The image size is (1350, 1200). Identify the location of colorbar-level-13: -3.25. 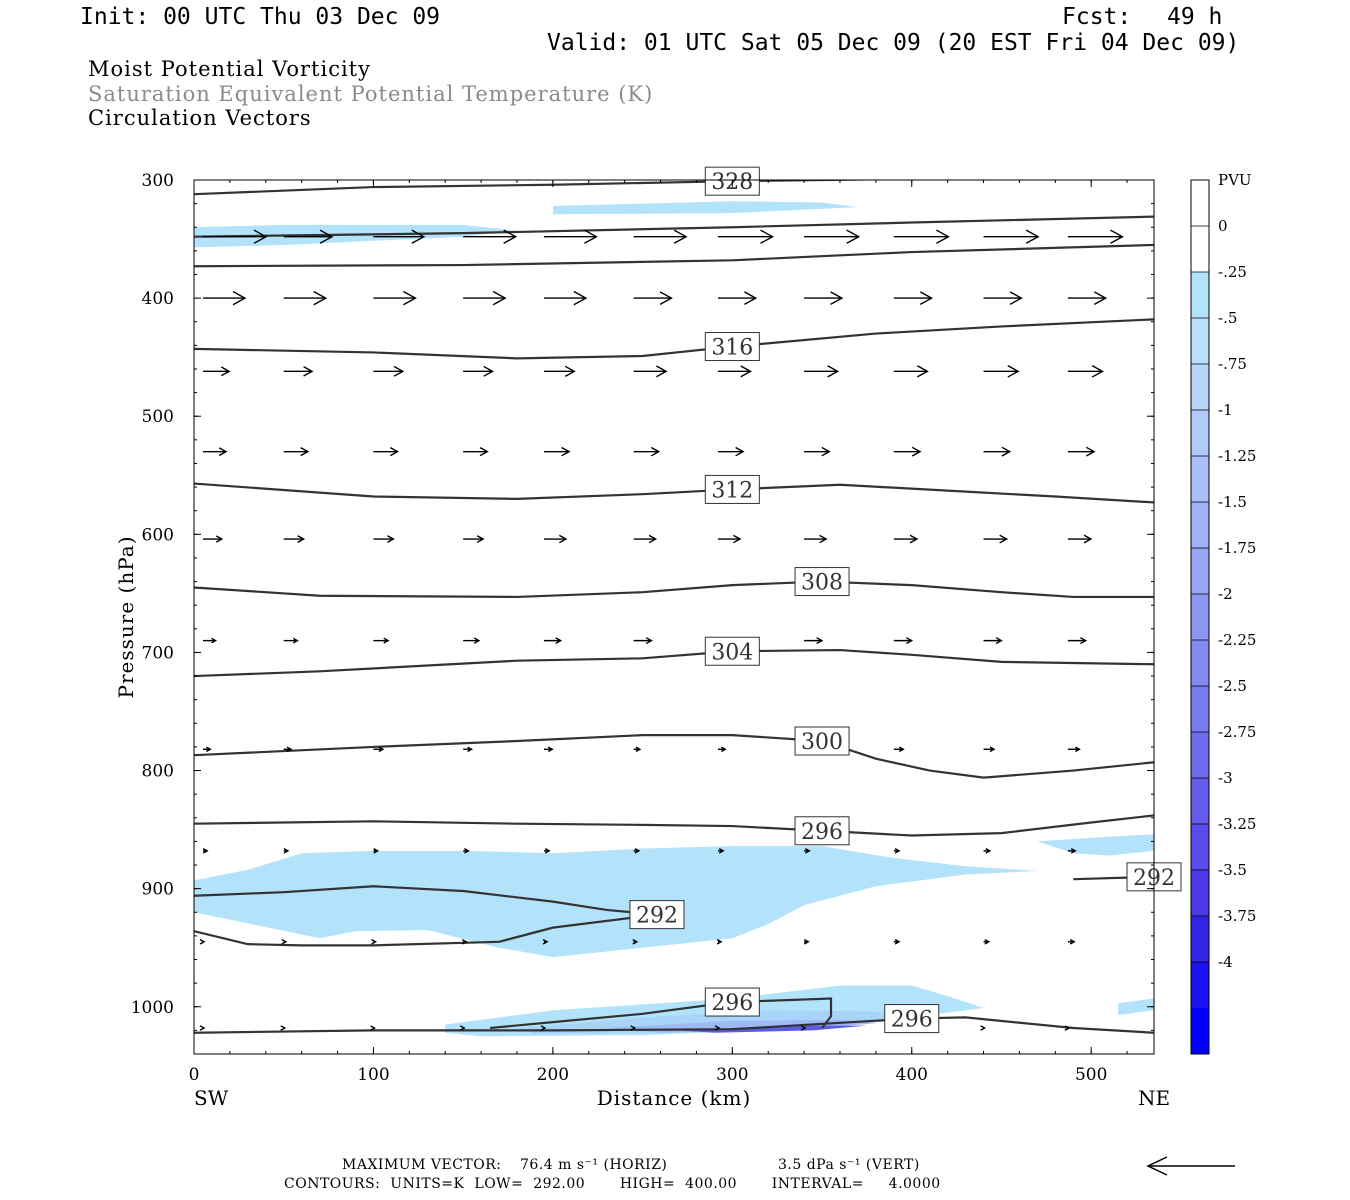
(1237, 824).